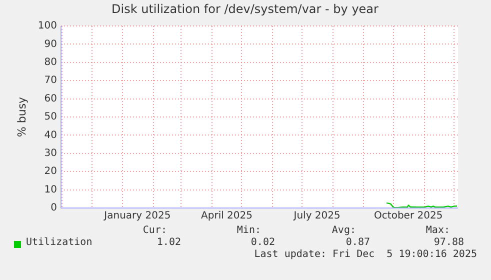  I want to click on chart-title: Disk utilization for /dev/system/var - by year, so click(245, 9).